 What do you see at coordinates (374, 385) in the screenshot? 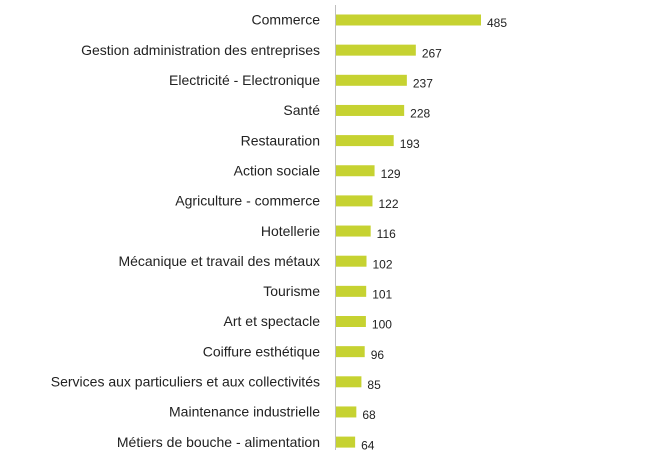
I see `data-label: 85` at bounding box center [374, 385].